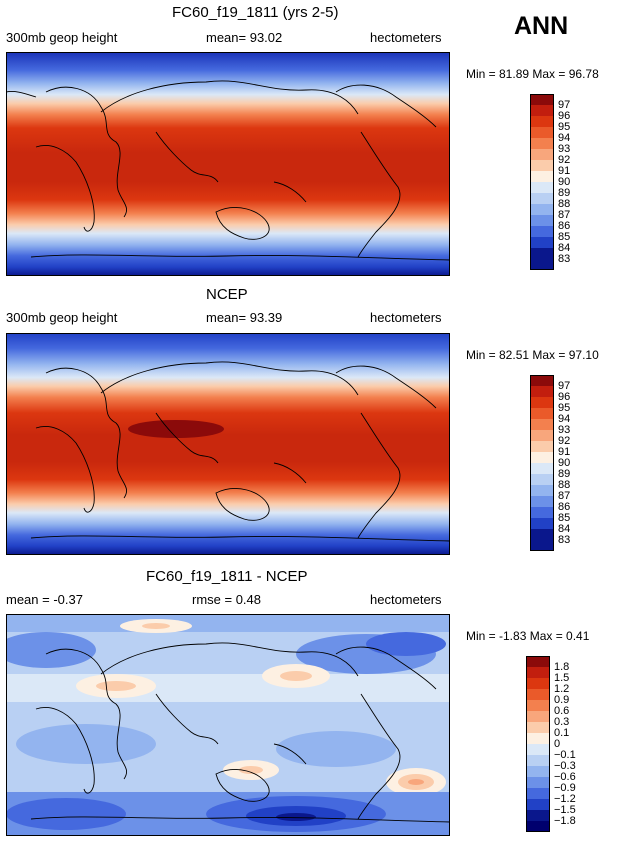  What do you see at coordinates (562, 700) in the screenshot?
I see `cb3-label-3: 0.9` at bounding box center [562, 700].